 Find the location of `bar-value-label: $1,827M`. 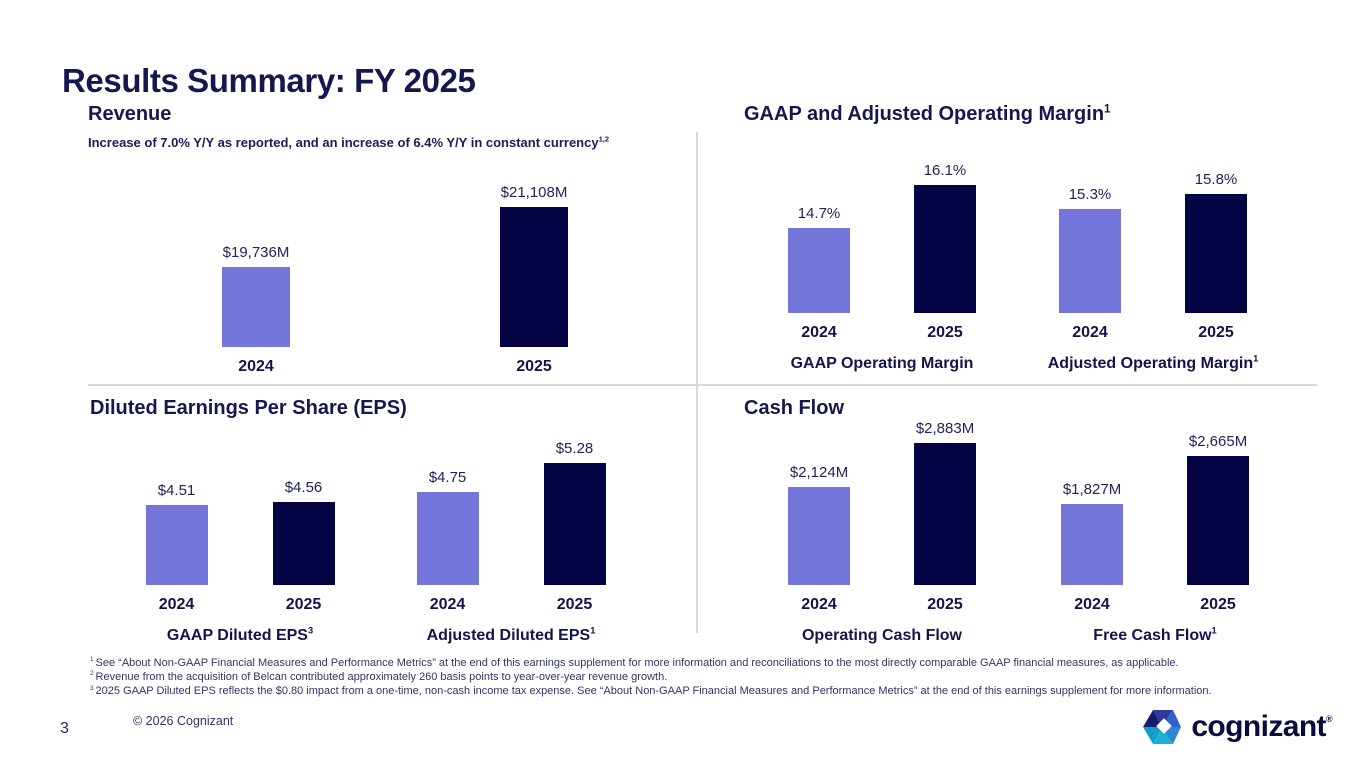

bar-value-label: $1,827M is located at coordinates (1092, 489).